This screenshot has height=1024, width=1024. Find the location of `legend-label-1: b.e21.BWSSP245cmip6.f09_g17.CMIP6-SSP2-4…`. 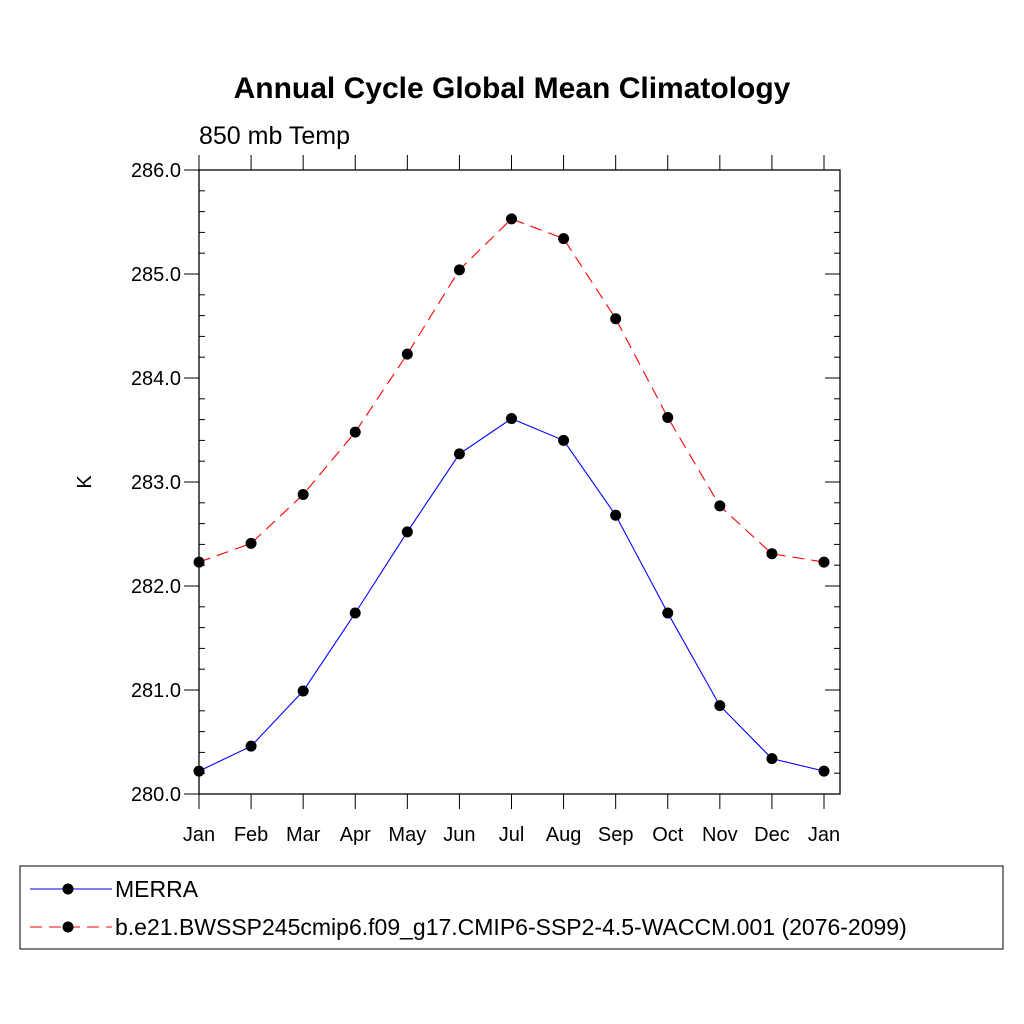

legend-label-1: b.e21.BWSSP245cmip6.f09_g17.CMIP6-SSP2-4… is located at coordinates (511, 927).